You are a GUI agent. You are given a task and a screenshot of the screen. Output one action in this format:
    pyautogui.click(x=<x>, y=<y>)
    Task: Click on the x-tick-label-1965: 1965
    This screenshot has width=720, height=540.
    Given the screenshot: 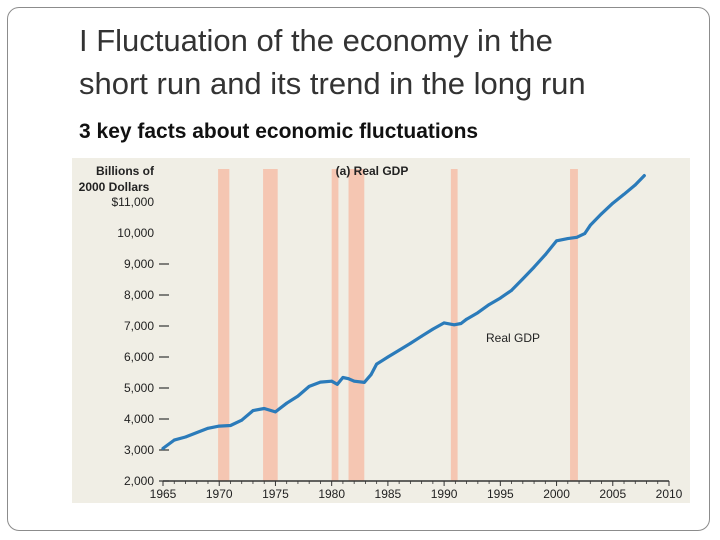 What is the action you would take?
    pyautogui.click(x=163, y=494)
    